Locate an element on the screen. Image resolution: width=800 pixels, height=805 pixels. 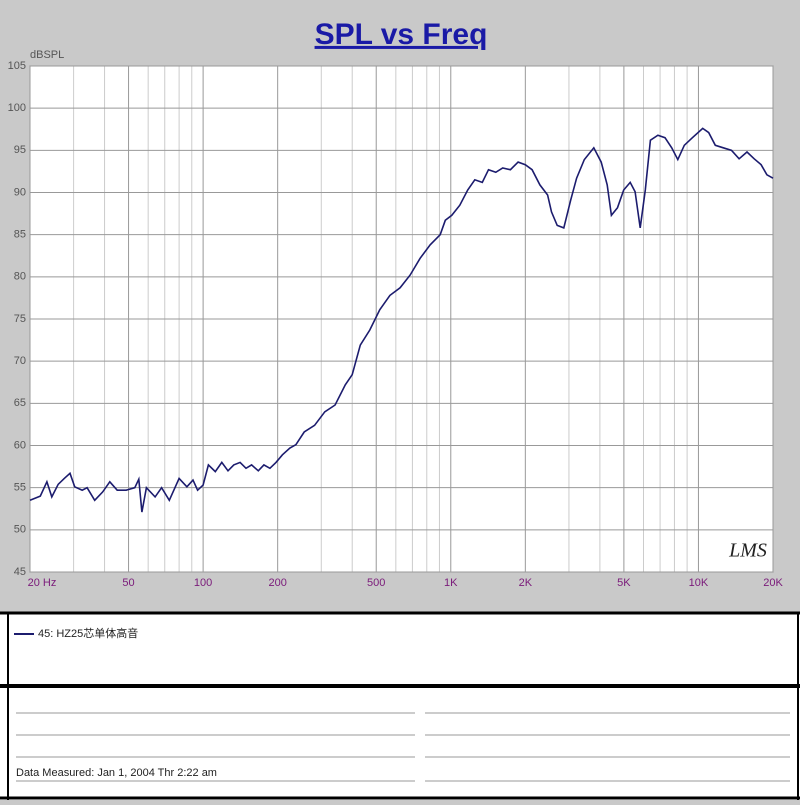
y-tick-label: 105 is located at coordinates (17, 66).